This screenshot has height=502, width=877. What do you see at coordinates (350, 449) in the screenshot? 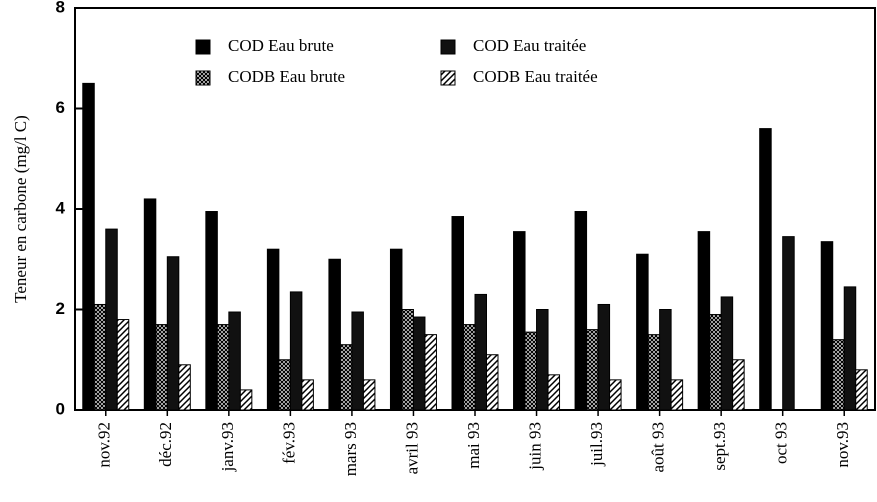
I see `x-tick-label: mars 93` at bounding box center [350, 449].